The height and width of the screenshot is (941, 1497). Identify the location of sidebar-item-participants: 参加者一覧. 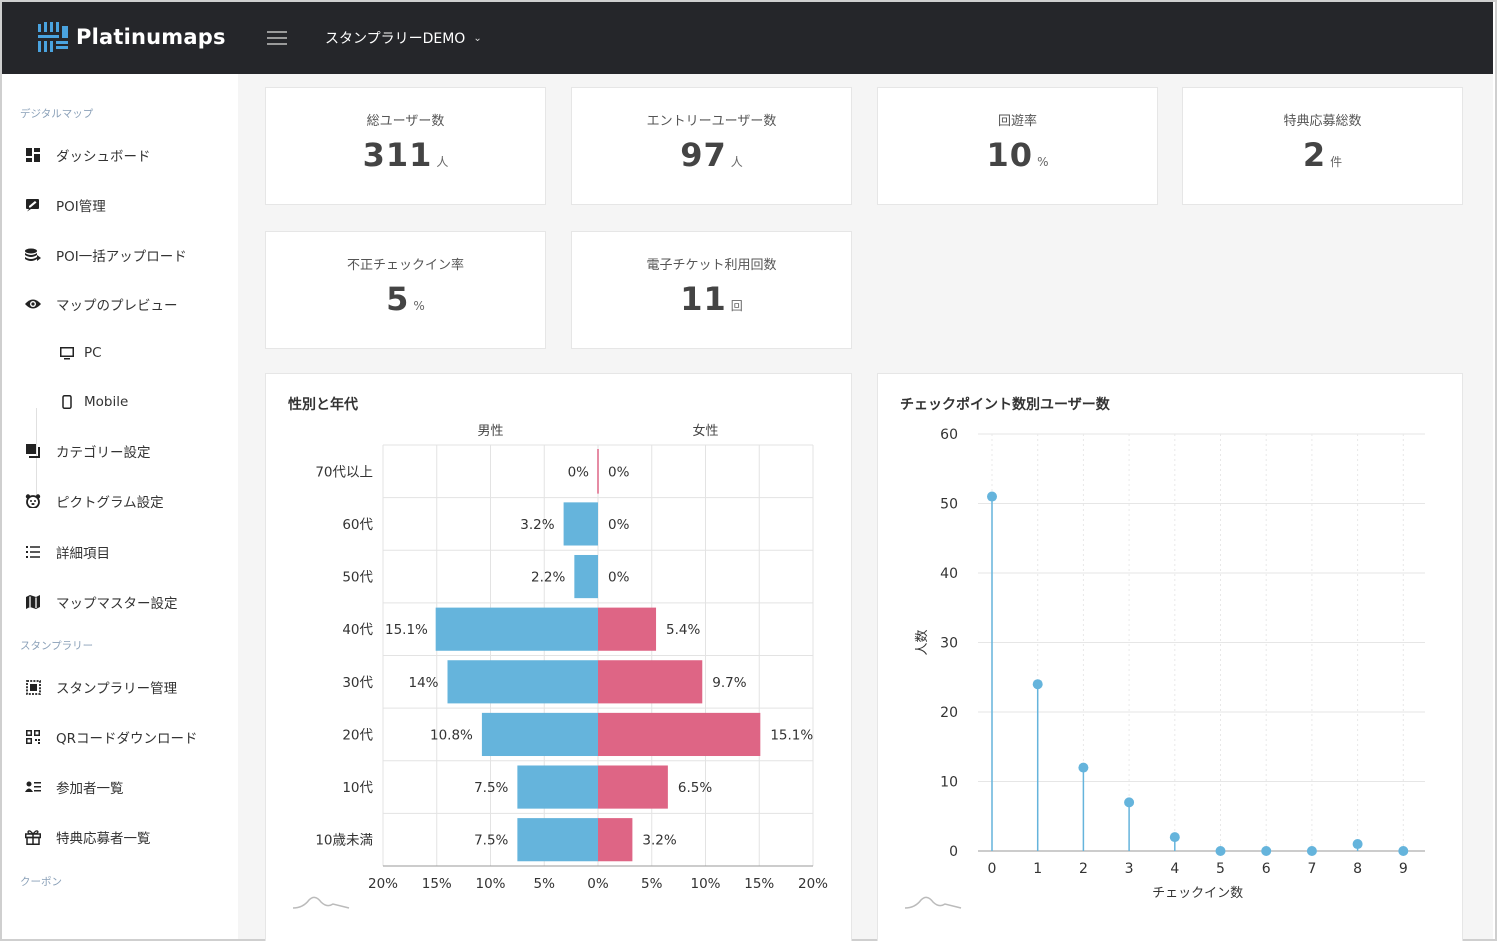
(74, 787).